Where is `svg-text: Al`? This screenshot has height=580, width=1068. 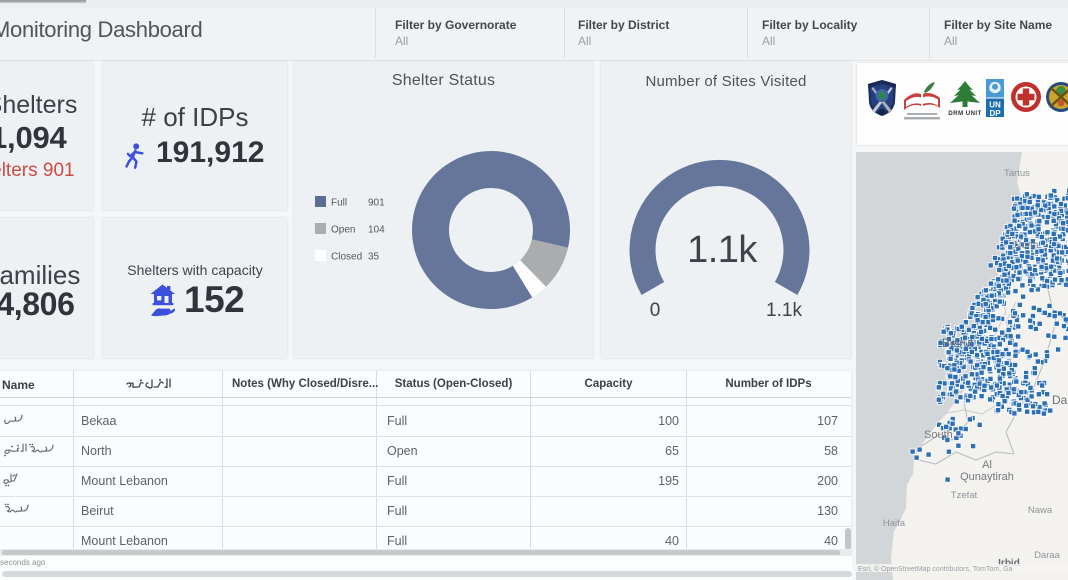
svg-text: Al is located at coordinates (987, 465).